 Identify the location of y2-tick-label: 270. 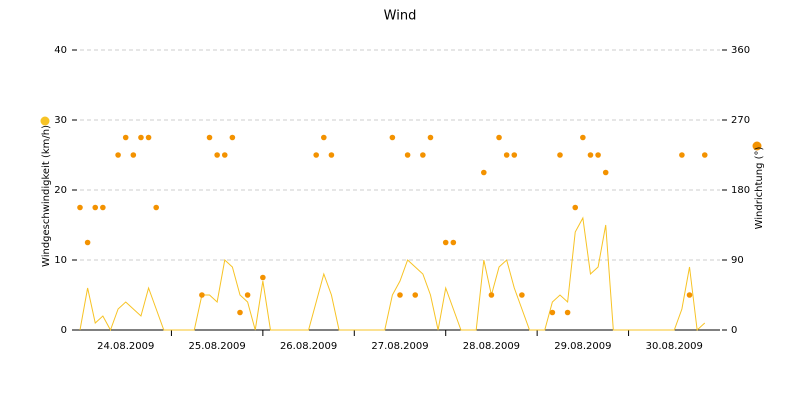
(740, 120).